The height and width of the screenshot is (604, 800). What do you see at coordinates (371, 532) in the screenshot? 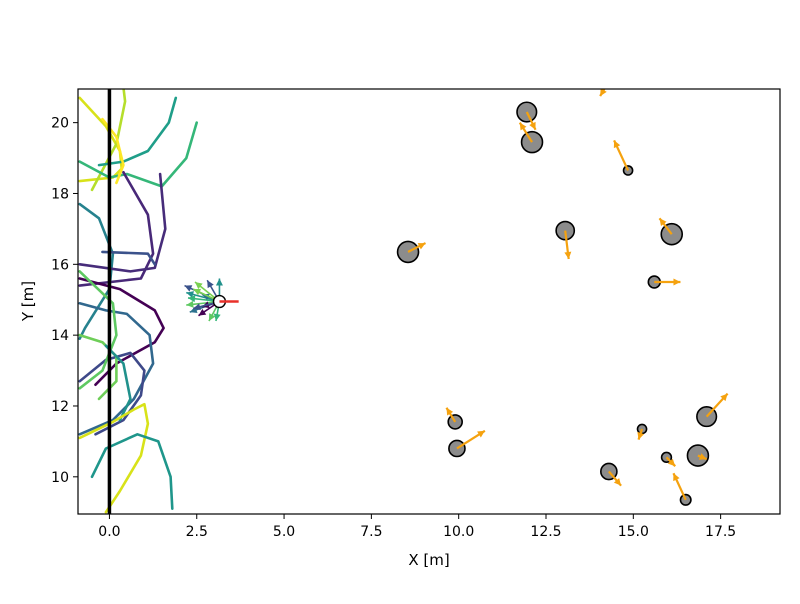
I see `x-tick-label: 7.5` at bounding box center [371, 532].